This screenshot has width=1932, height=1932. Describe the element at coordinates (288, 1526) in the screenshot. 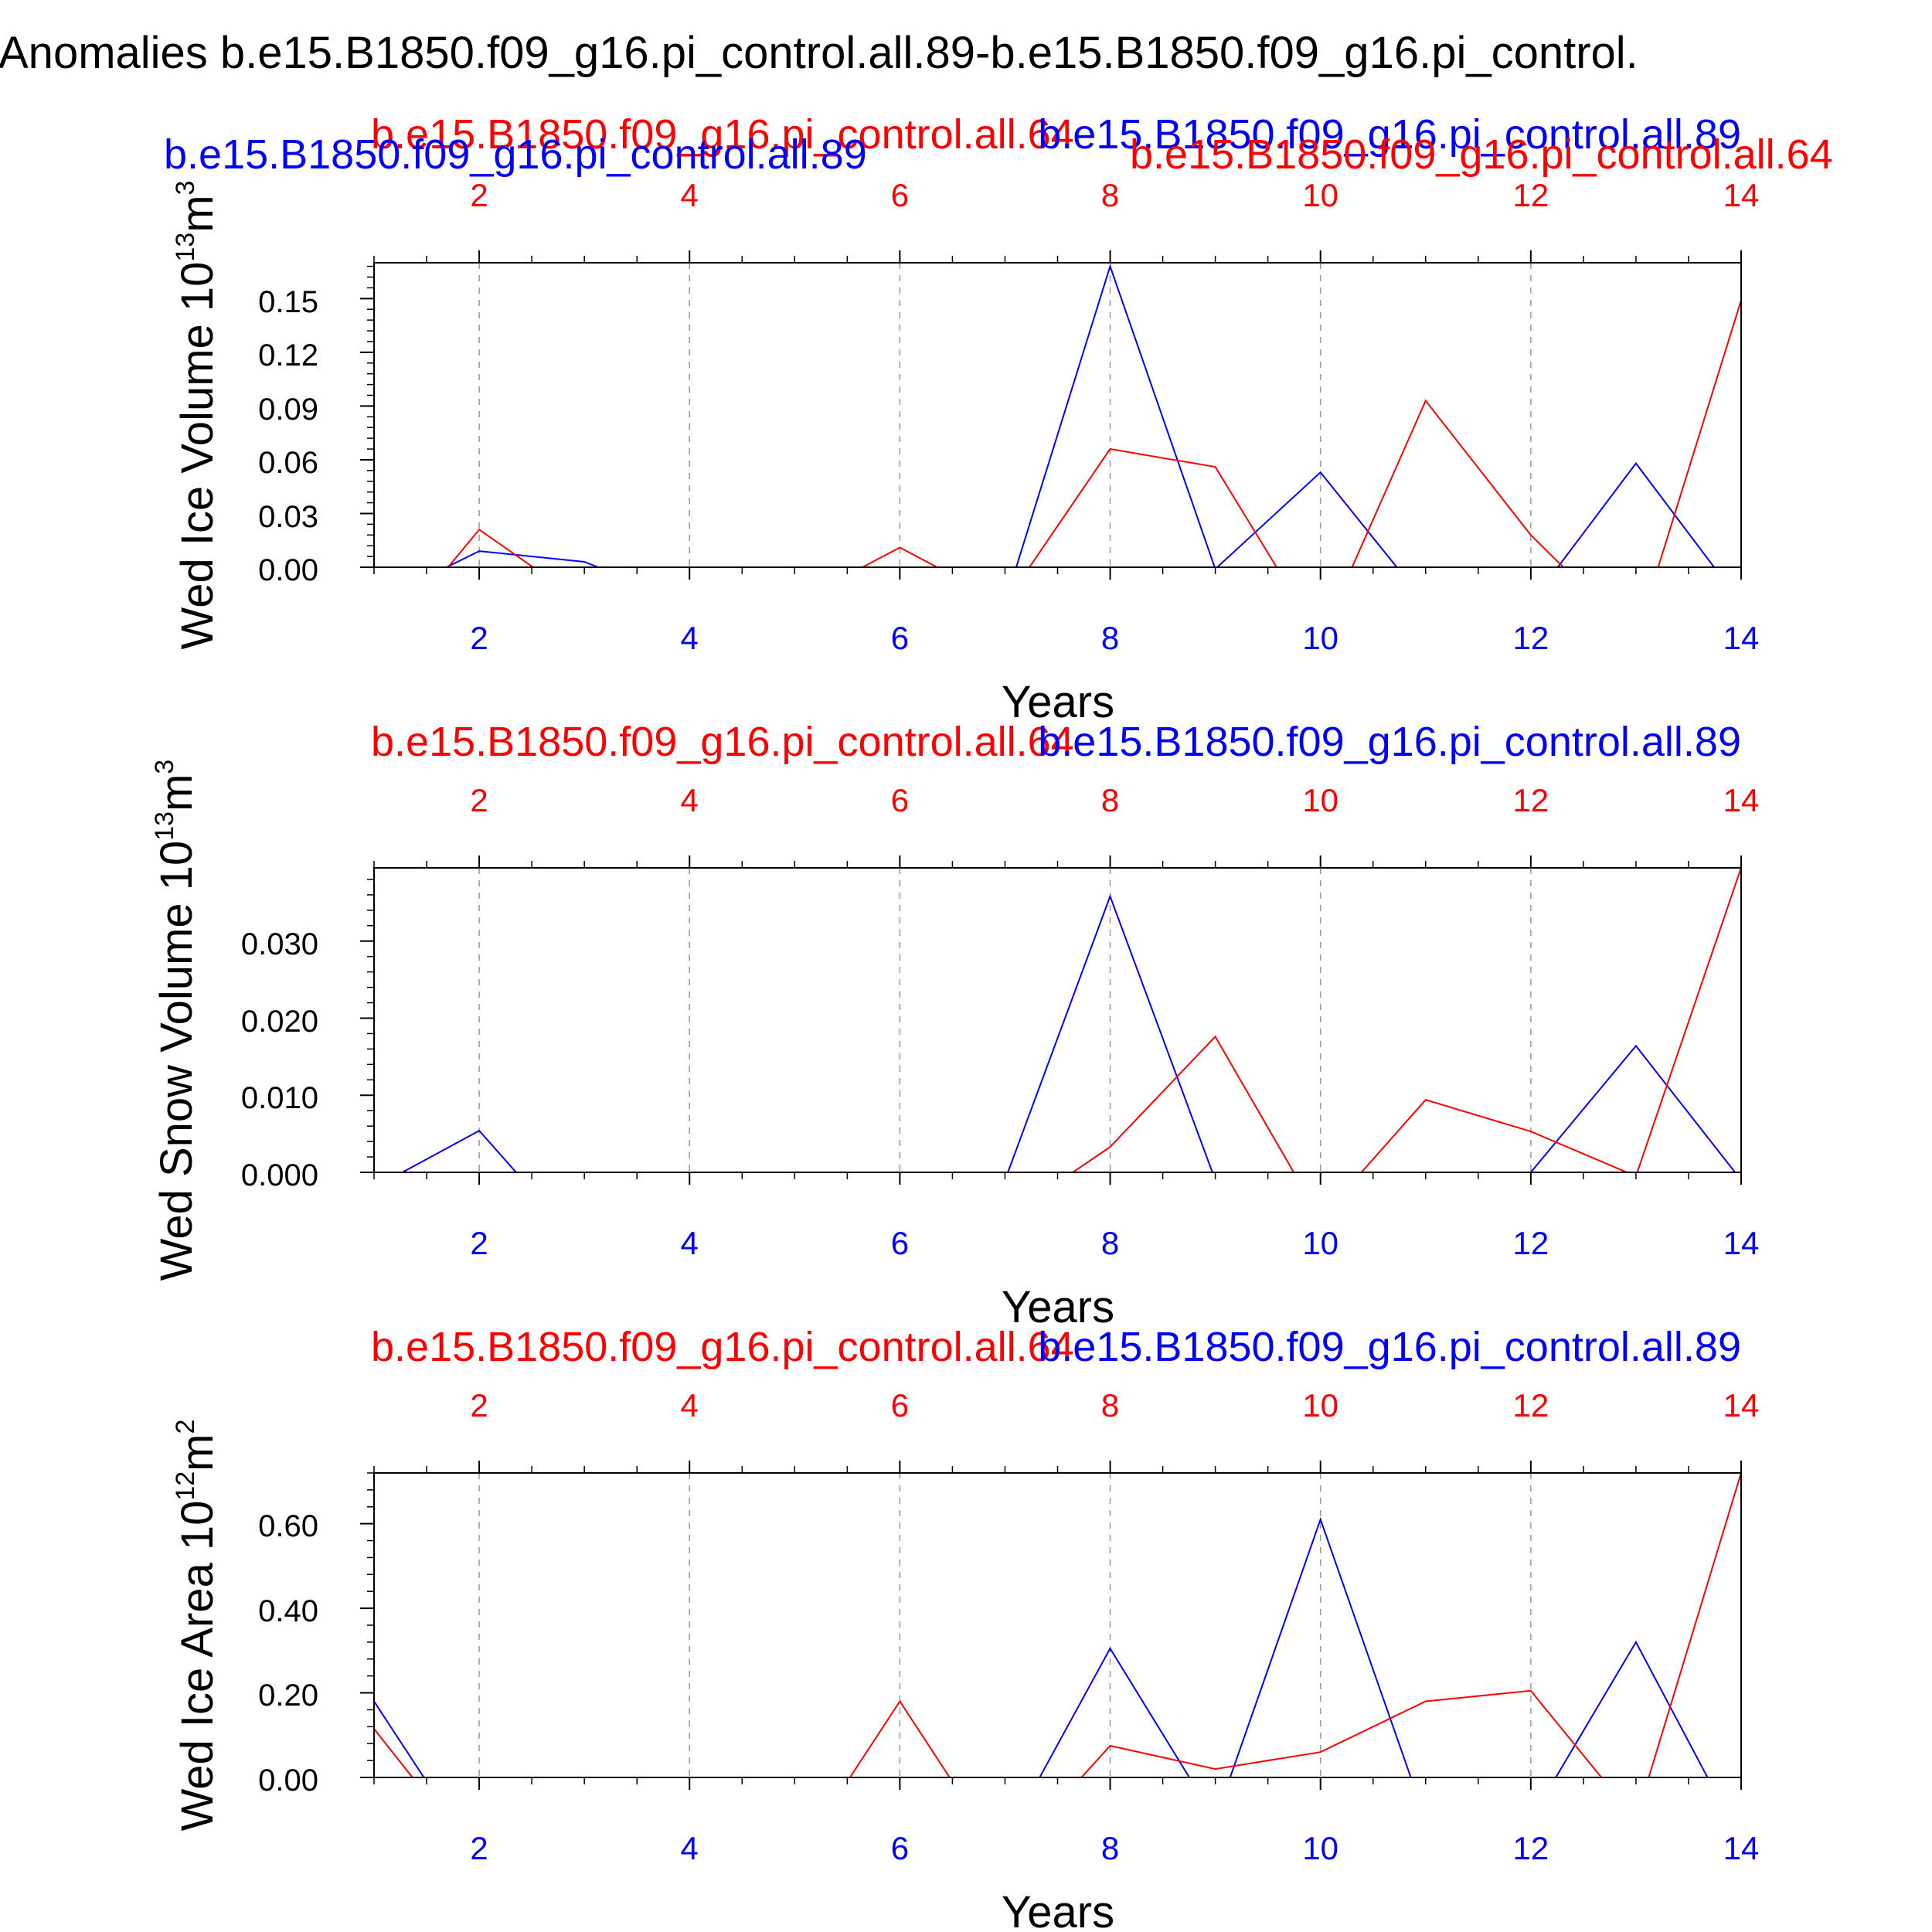

I see `y-tick-label: 0.60` at that location.